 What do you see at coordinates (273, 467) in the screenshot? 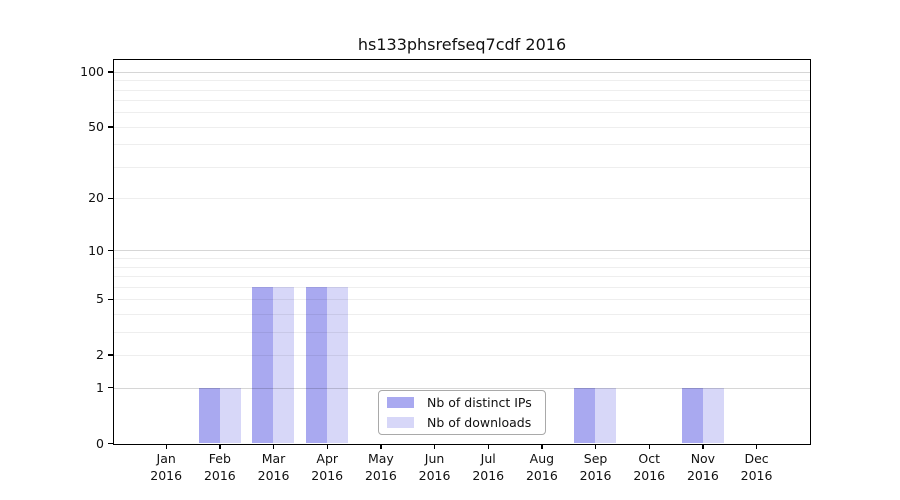
I see `x-tick-label-mar: Mar 2016` at bounding box center [273, 467].